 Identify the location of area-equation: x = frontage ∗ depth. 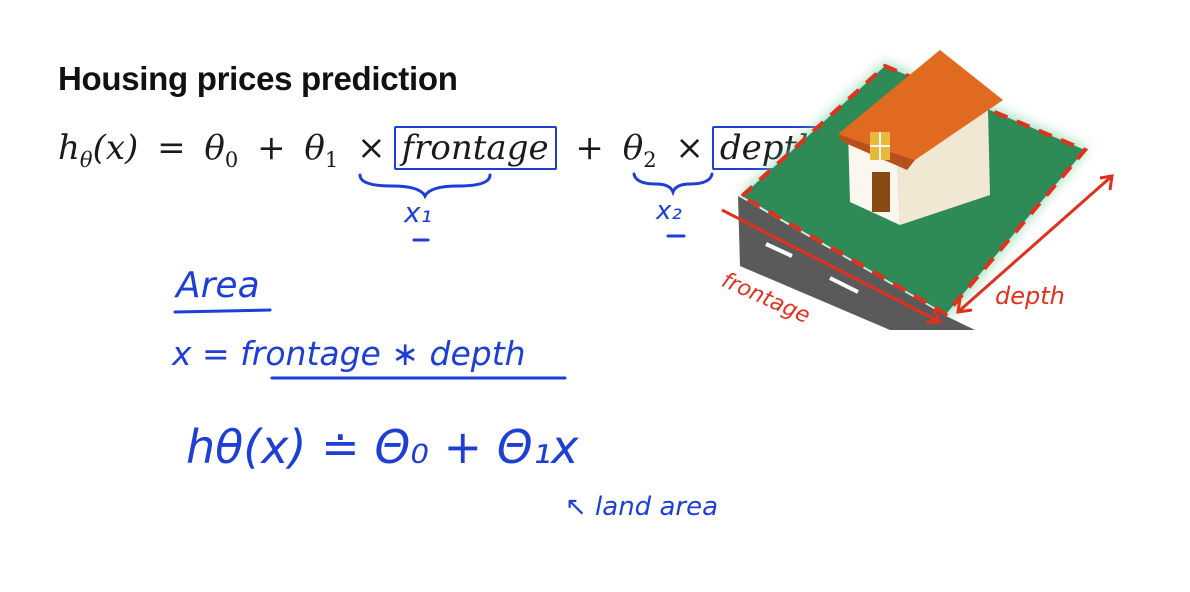
(349, 353).